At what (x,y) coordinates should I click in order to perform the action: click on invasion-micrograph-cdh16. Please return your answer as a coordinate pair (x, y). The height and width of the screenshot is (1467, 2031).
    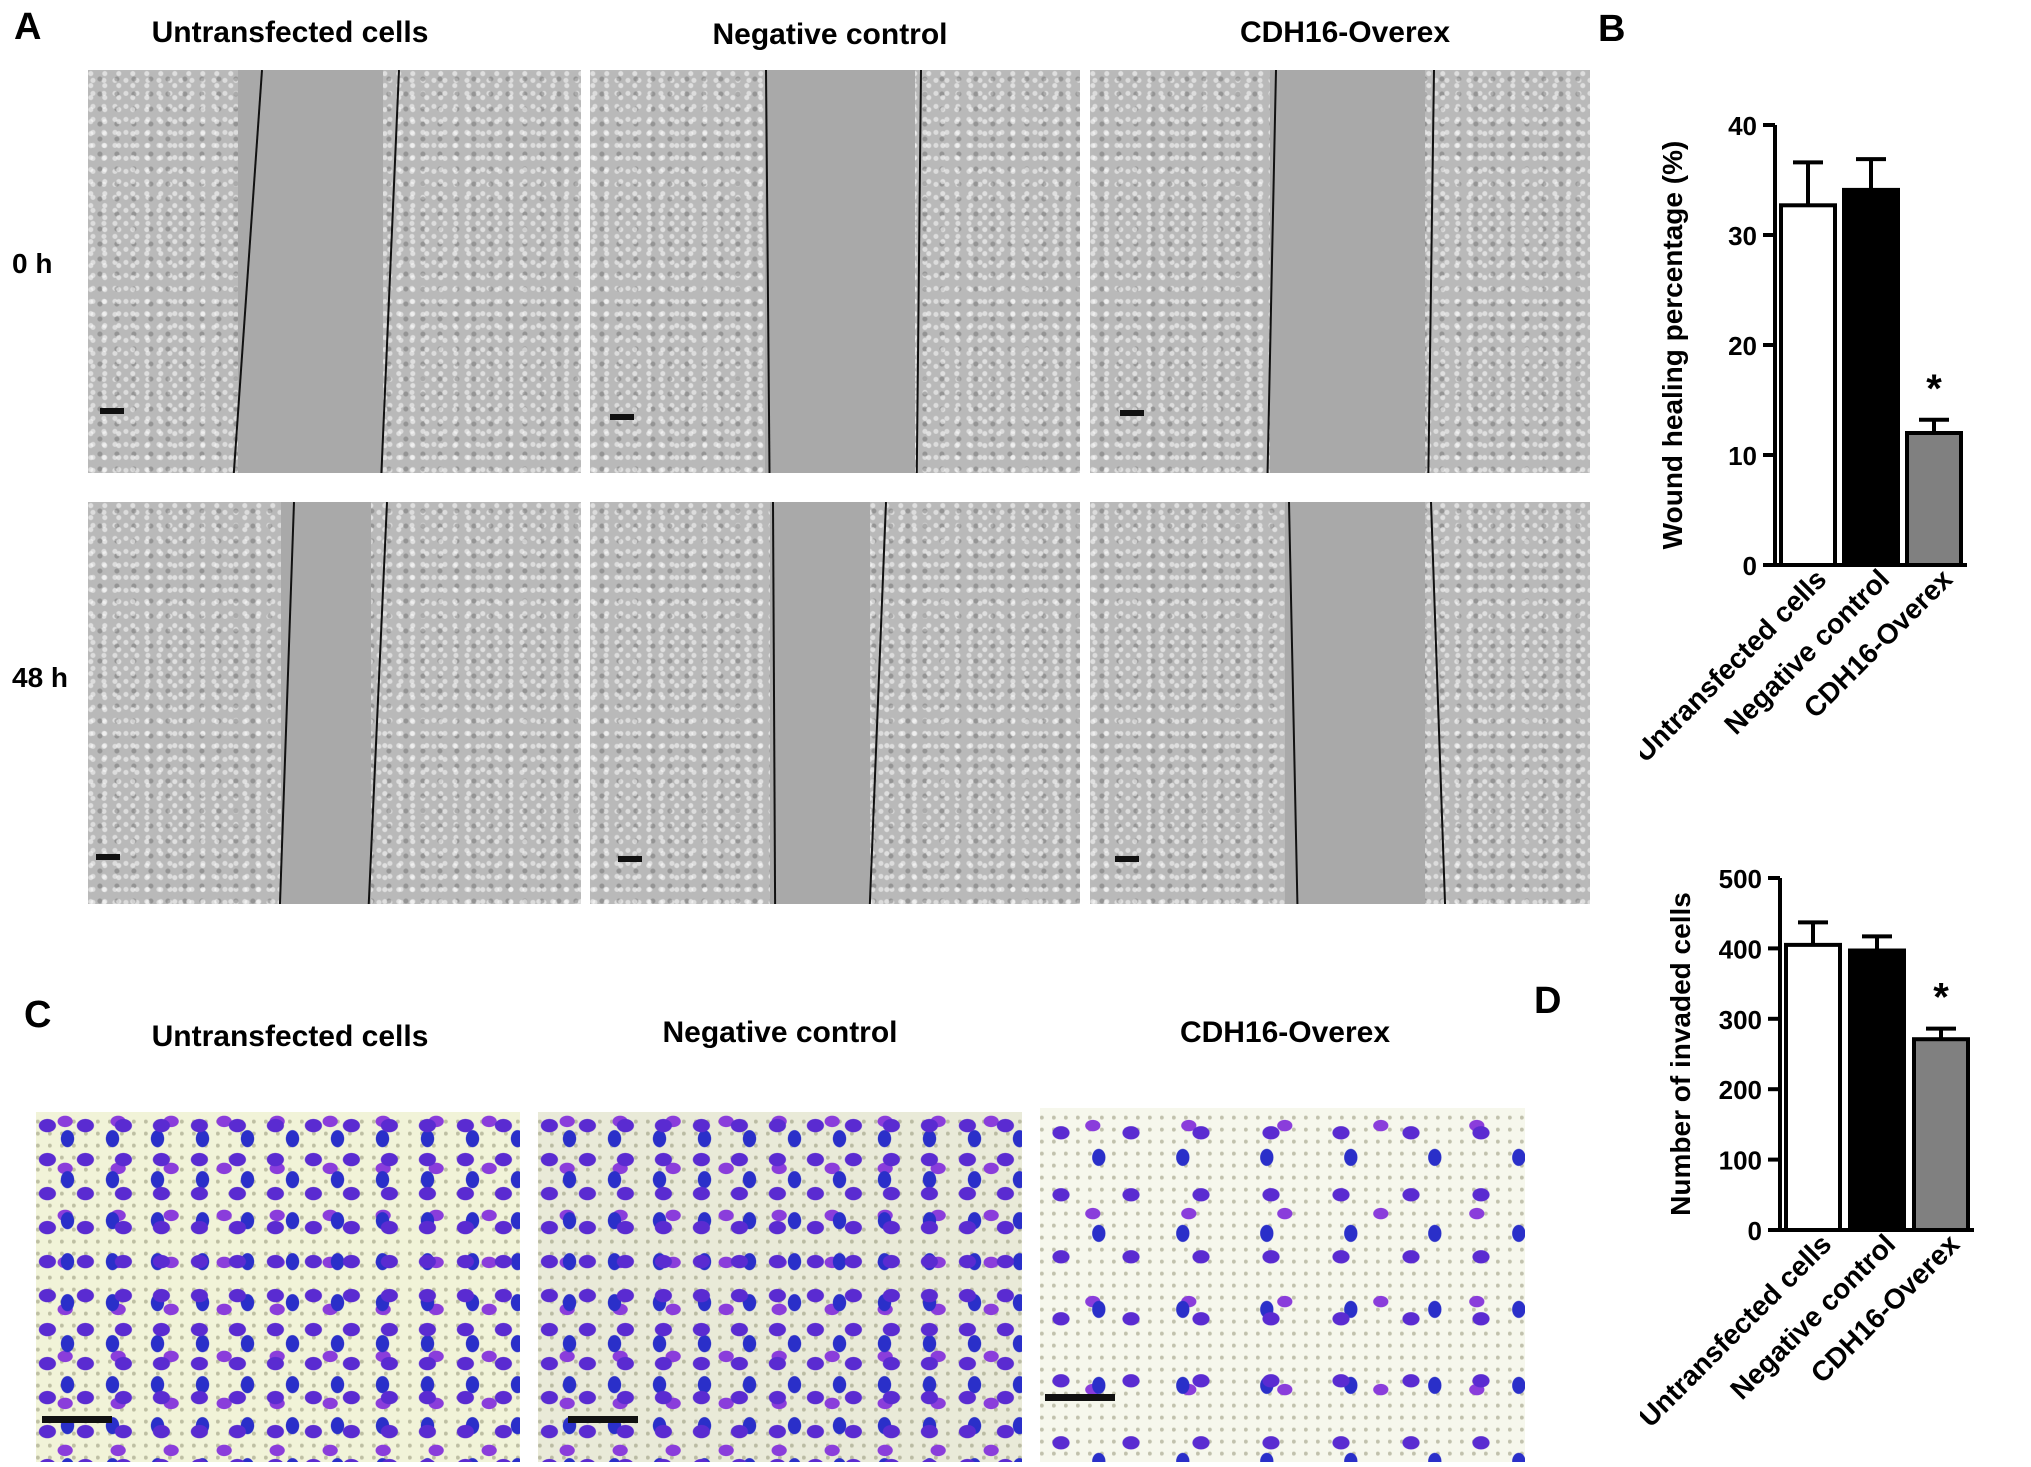
    Looking at the image, I should click on (1282, 1285).